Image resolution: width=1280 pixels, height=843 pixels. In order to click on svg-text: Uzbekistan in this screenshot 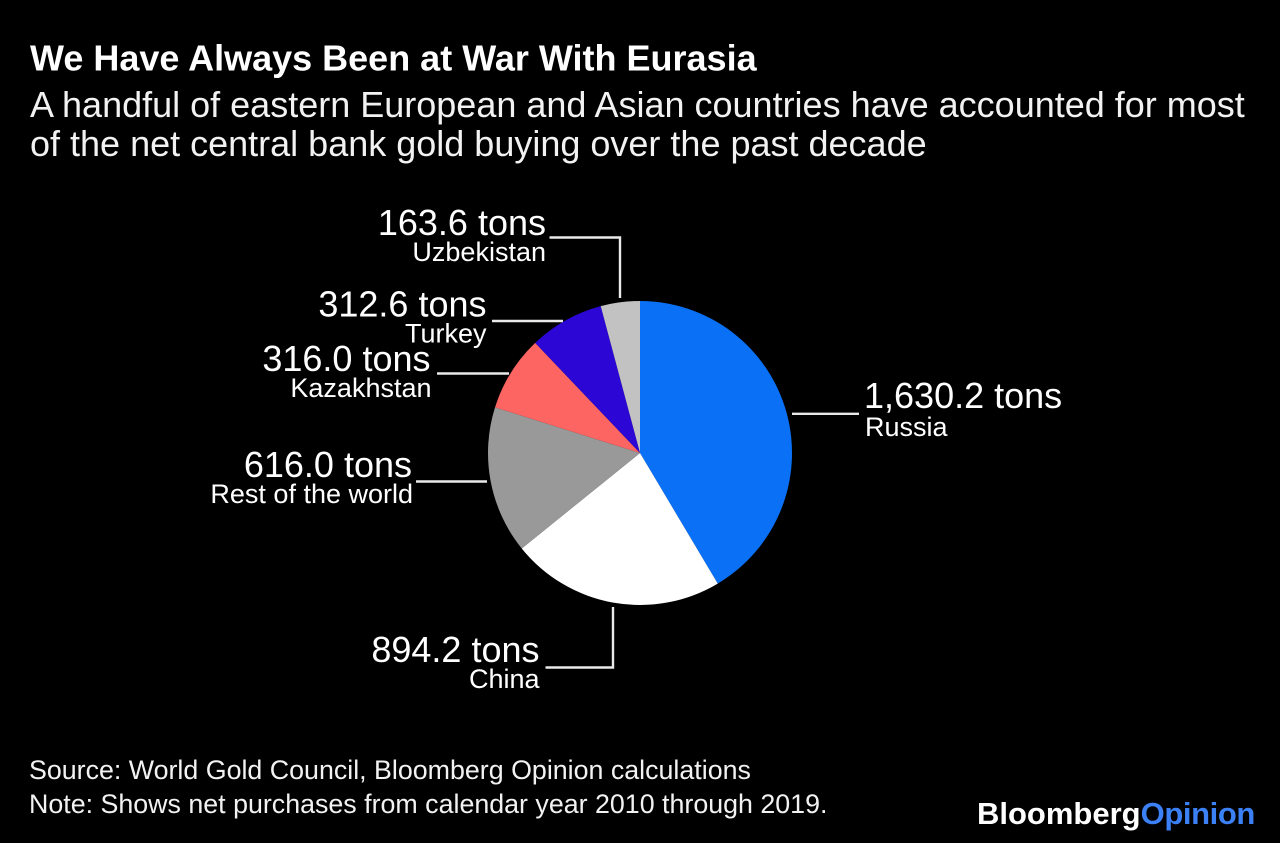, I will do `click(479, 252)`.